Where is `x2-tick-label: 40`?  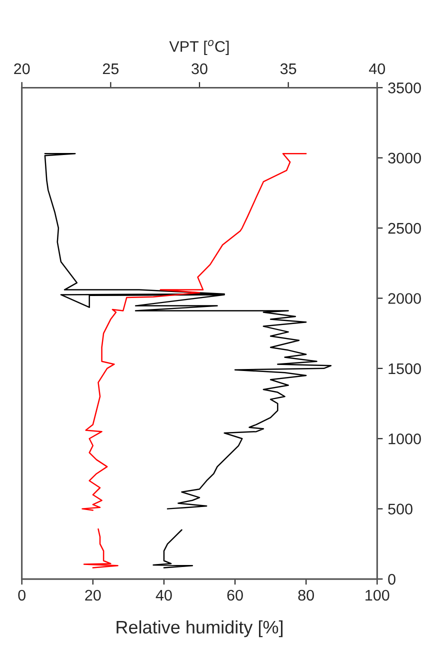
x2-tick-label: 40 is located at coordinates (377, 68).